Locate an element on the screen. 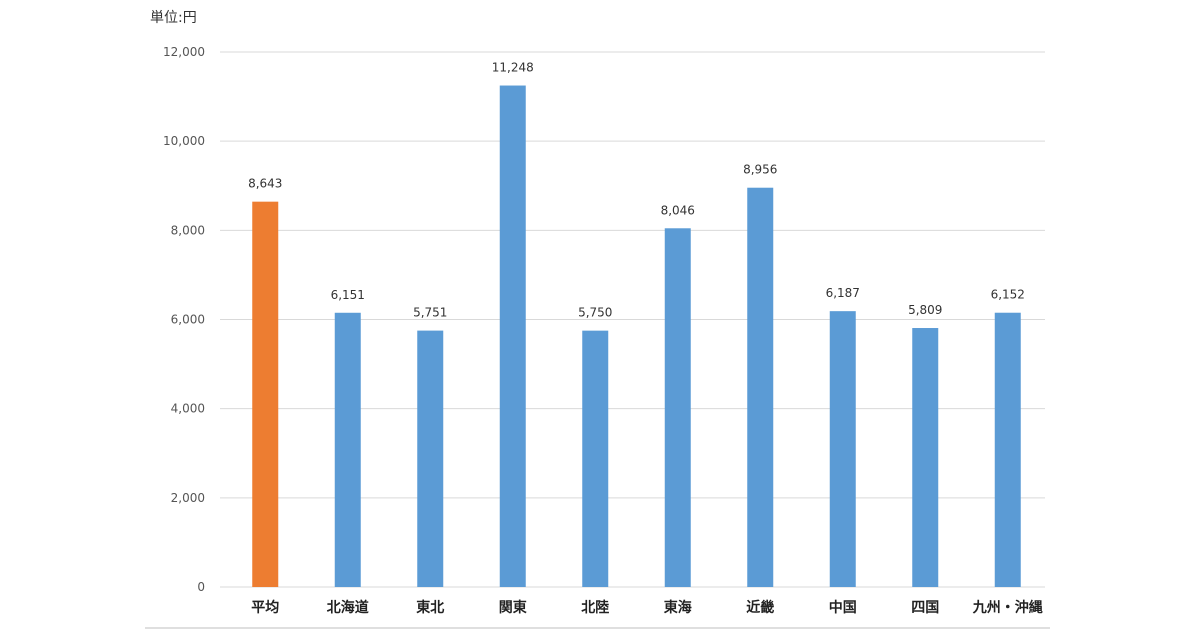  data-label: 5,750 is located at coordinates (595, 313).